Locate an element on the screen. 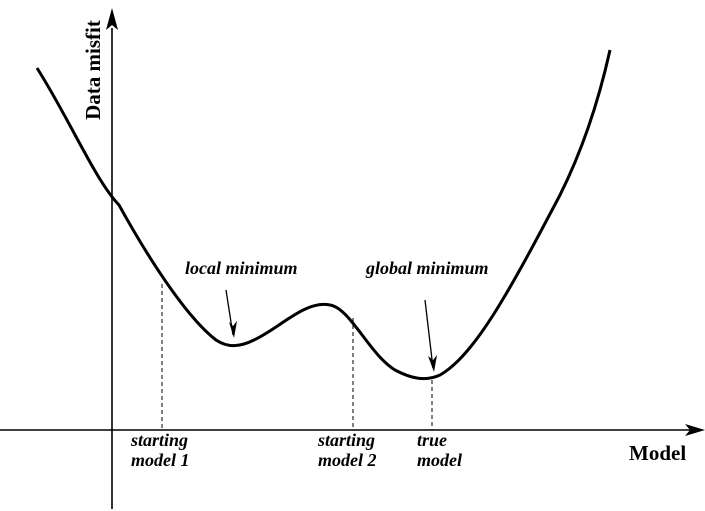 This screenshot has width=705, height=511. global-minimum-arrowhead is located at coordinates (432, 363).